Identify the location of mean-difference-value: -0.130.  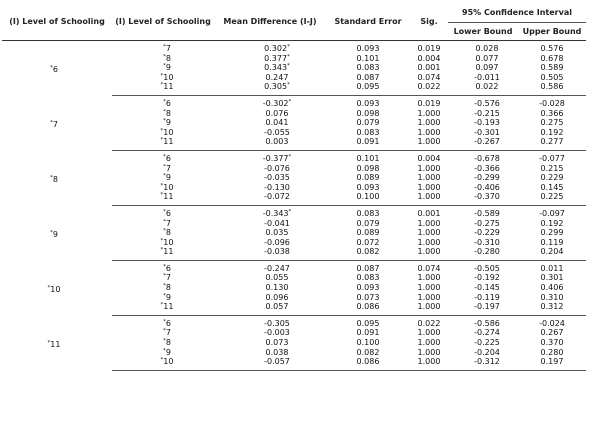
(277, 187).